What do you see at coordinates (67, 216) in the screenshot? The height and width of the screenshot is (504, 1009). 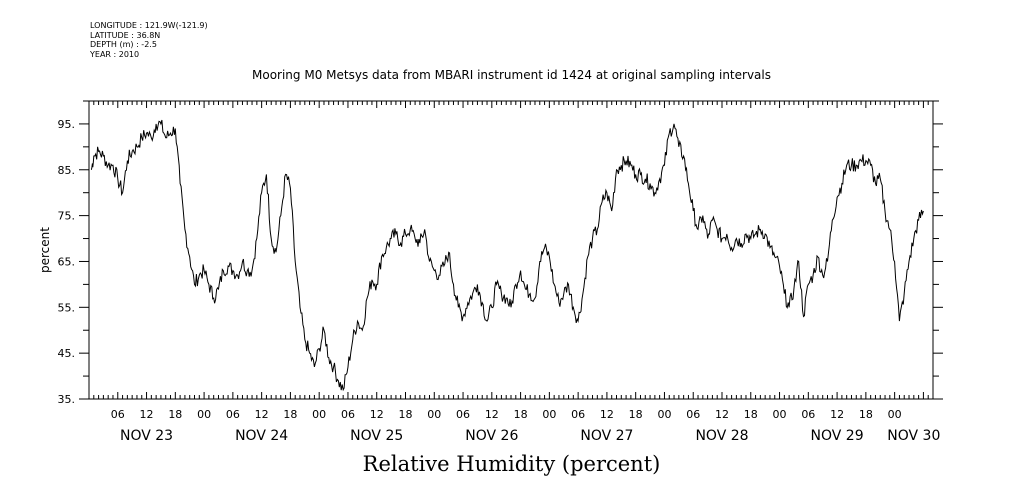 I see `y-tick-label: 75.` at bounding box center [67, 216].